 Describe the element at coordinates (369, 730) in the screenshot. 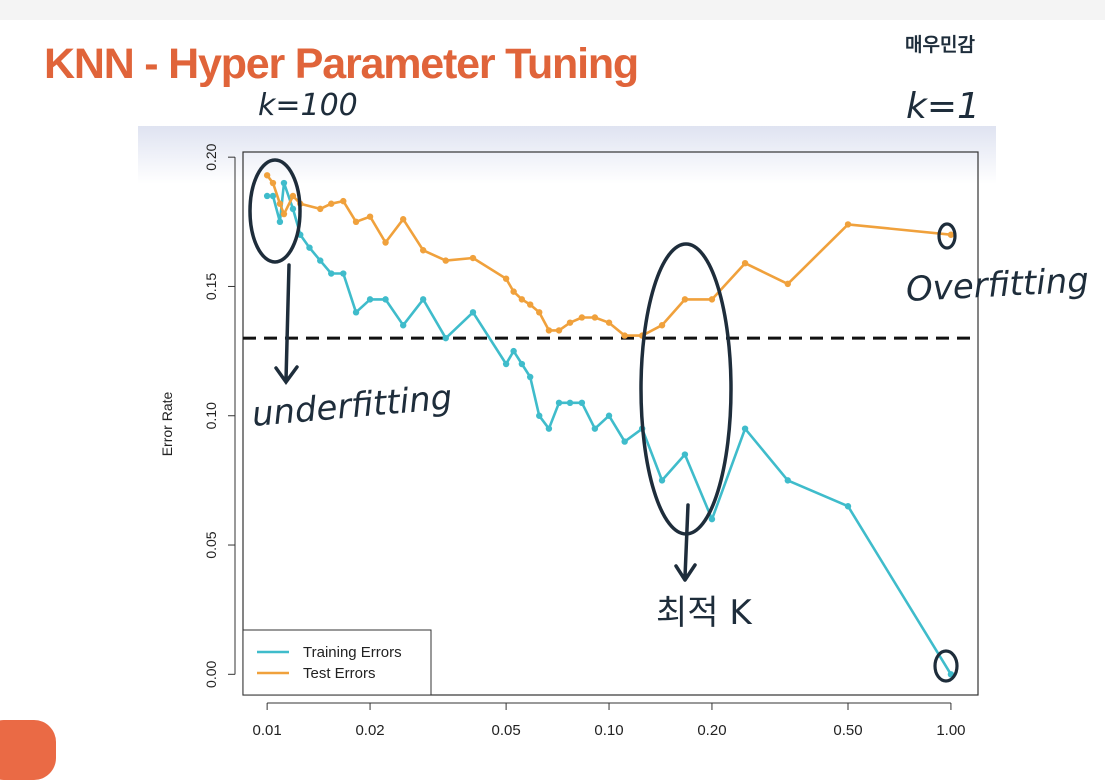

I see `x-tick-label: 0.02` at that location.